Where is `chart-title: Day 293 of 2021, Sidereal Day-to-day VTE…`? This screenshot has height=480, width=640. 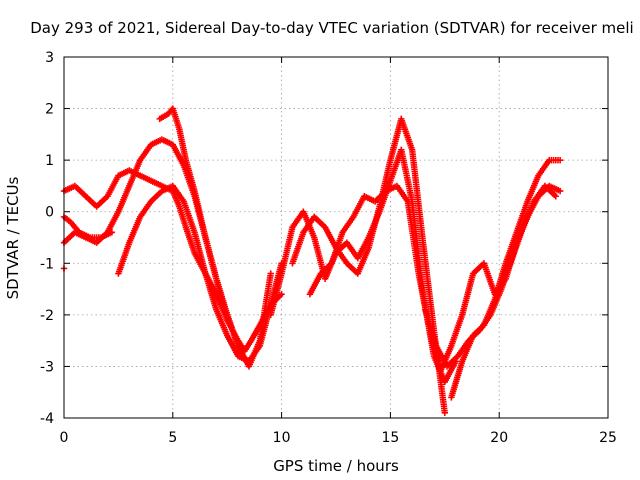 chart-title: Day 293 of 2021, Sidereal Day-to-day VTE… is located at coordinates (331, 28).